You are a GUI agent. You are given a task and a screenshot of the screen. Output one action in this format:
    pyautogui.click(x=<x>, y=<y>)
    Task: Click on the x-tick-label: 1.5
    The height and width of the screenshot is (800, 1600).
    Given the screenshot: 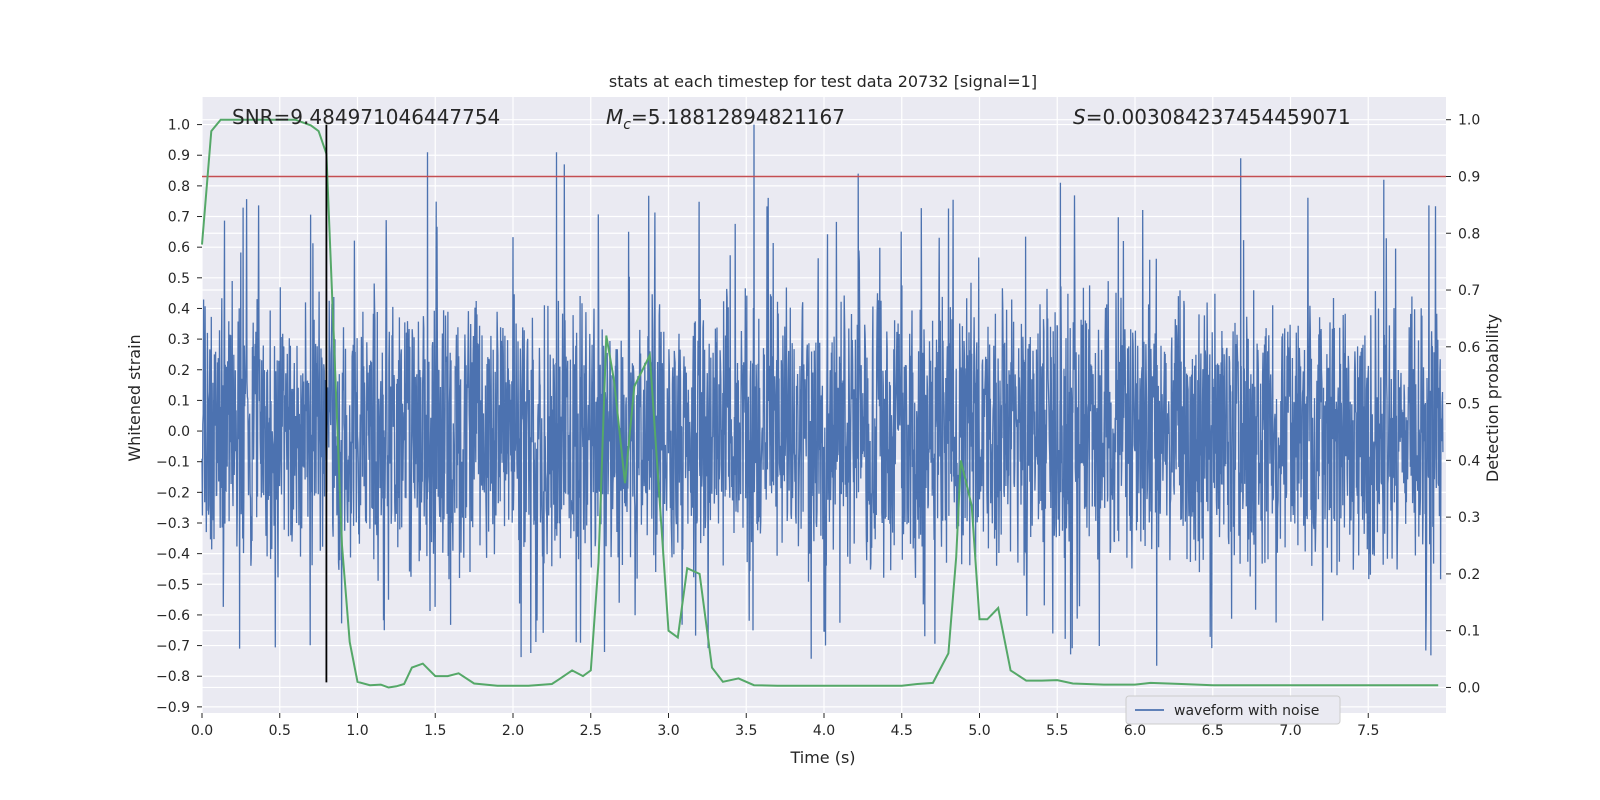 What is the action you would take?
    pyautogui.click(x=435, y=731)
    